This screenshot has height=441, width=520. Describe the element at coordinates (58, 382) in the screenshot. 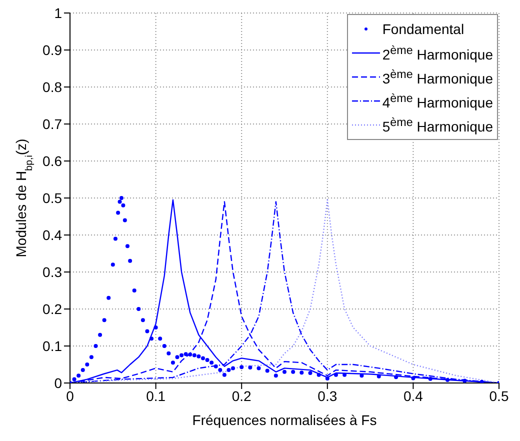

I see `y-tick-label: 0` at that location.